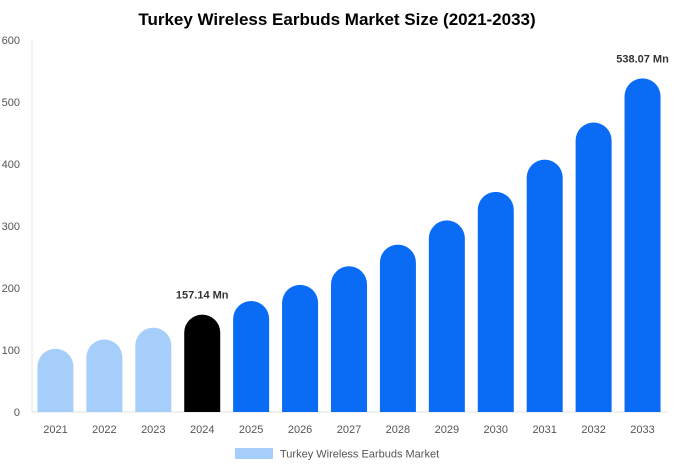 The height and width of the screenshot is (469, 675). I want to click on y-tick-label: 400, so click(11, 165).